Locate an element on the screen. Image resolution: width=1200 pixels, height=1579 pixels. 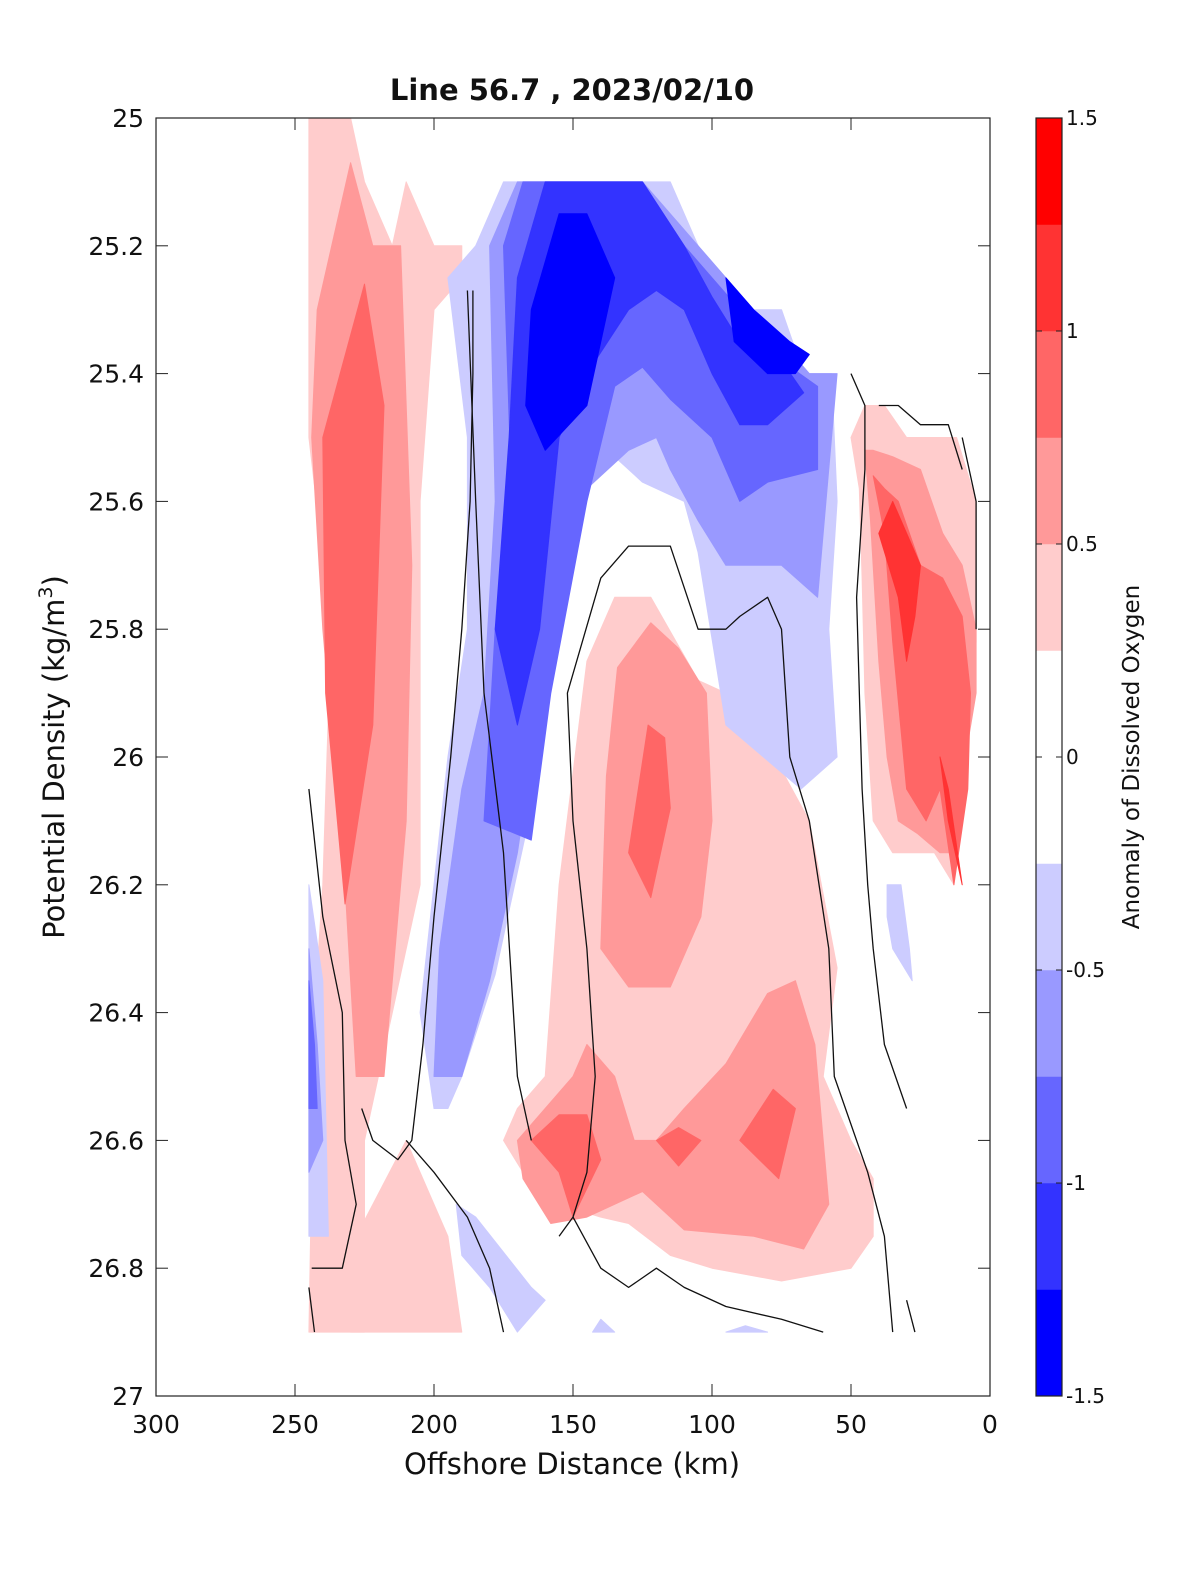
y-tick-label: 26.8 is located at coordinates (116, 1268).